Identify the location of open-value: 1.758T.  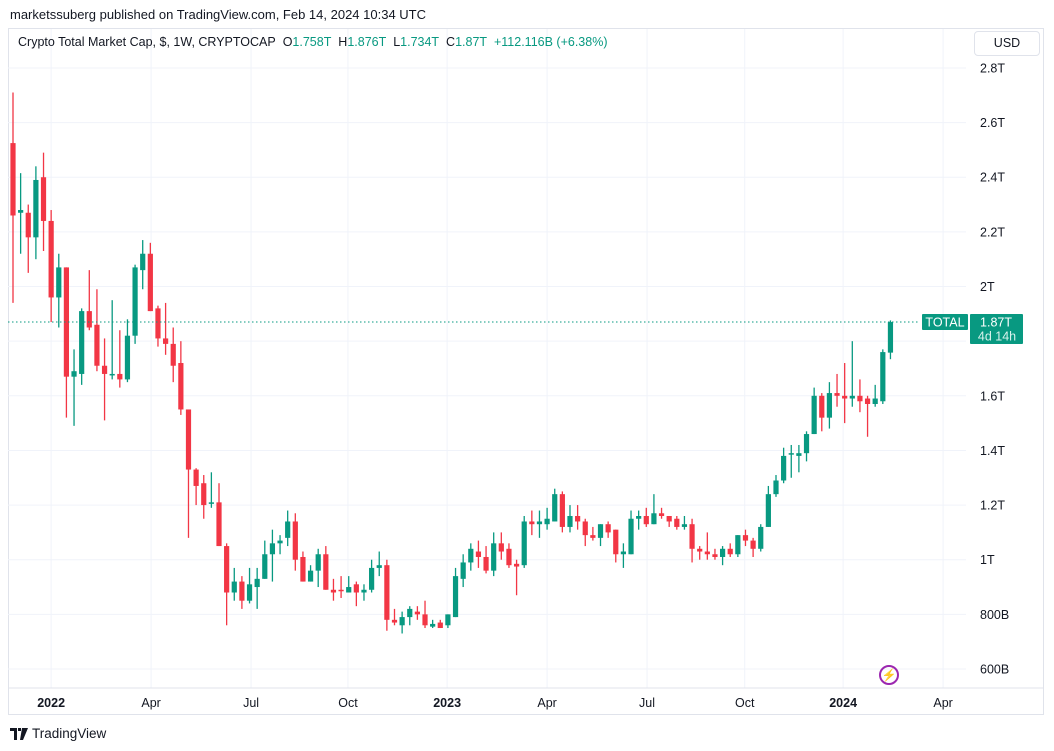
(312, 42).